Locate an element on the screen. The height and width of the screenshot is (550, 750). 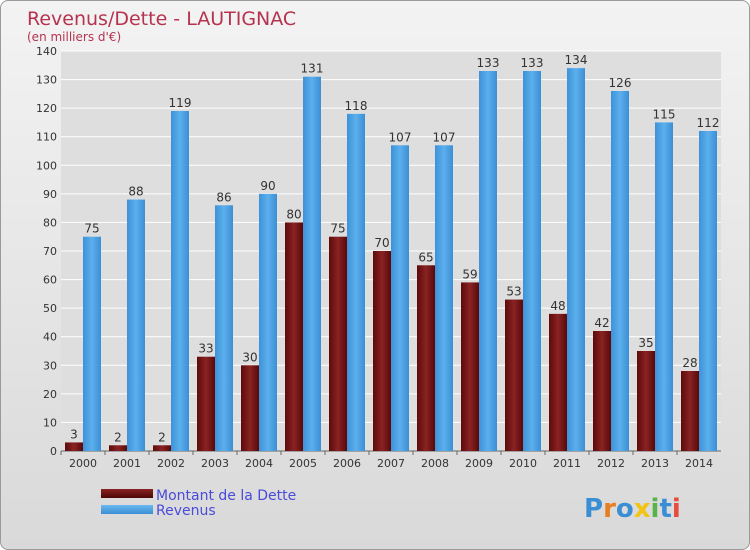
data-label-dette: 42 is located at coordinates (601, 323).